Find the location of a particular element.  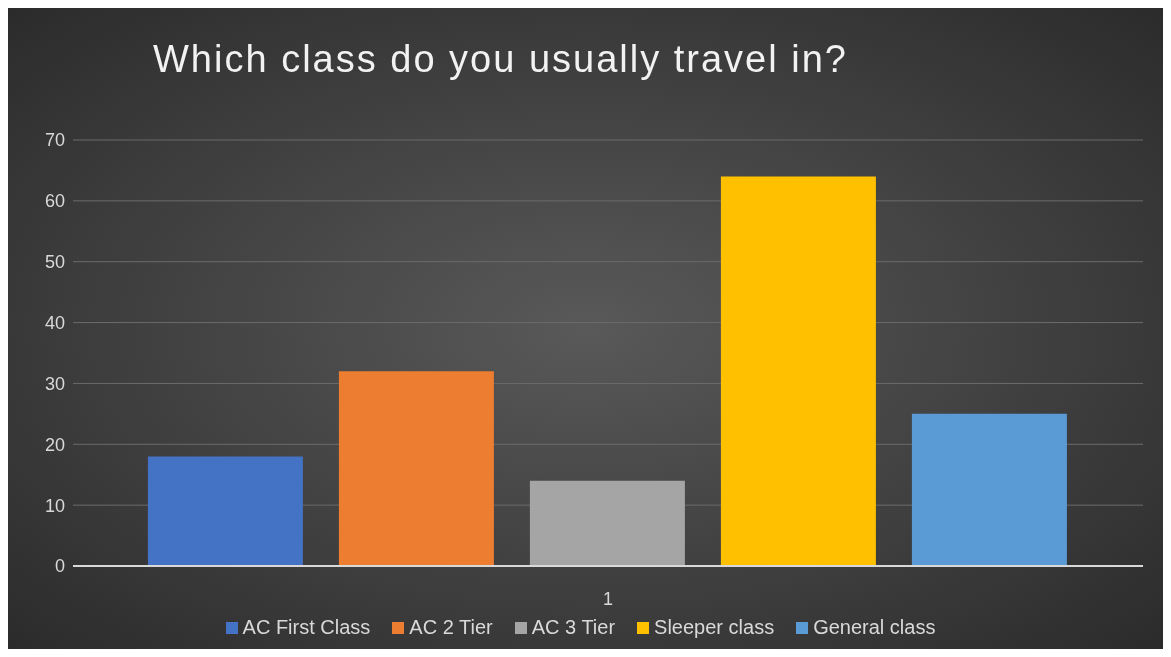

y-tick-label: 70 is located at coordinates (54, 140).